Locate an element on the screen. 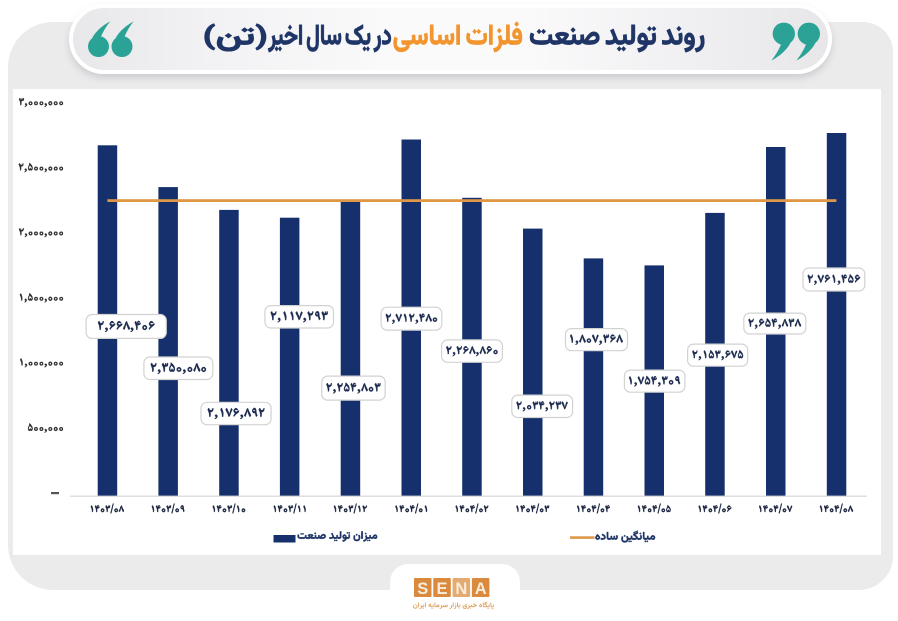  svg-text: A is located at coordinates (481, 589).